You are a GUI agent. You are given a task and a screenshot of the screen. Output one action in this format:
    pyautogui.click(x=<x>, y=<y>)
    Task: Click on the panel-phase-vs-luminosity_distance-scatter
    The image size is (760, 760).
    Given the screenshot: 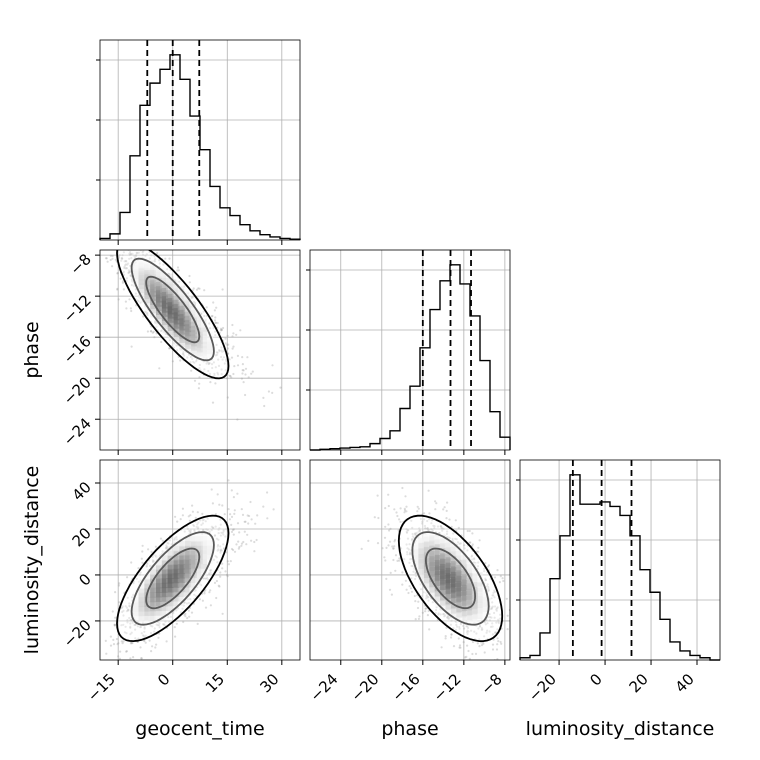 What is the action you would take?
    pyautogui.click(x=442, y=573)
    